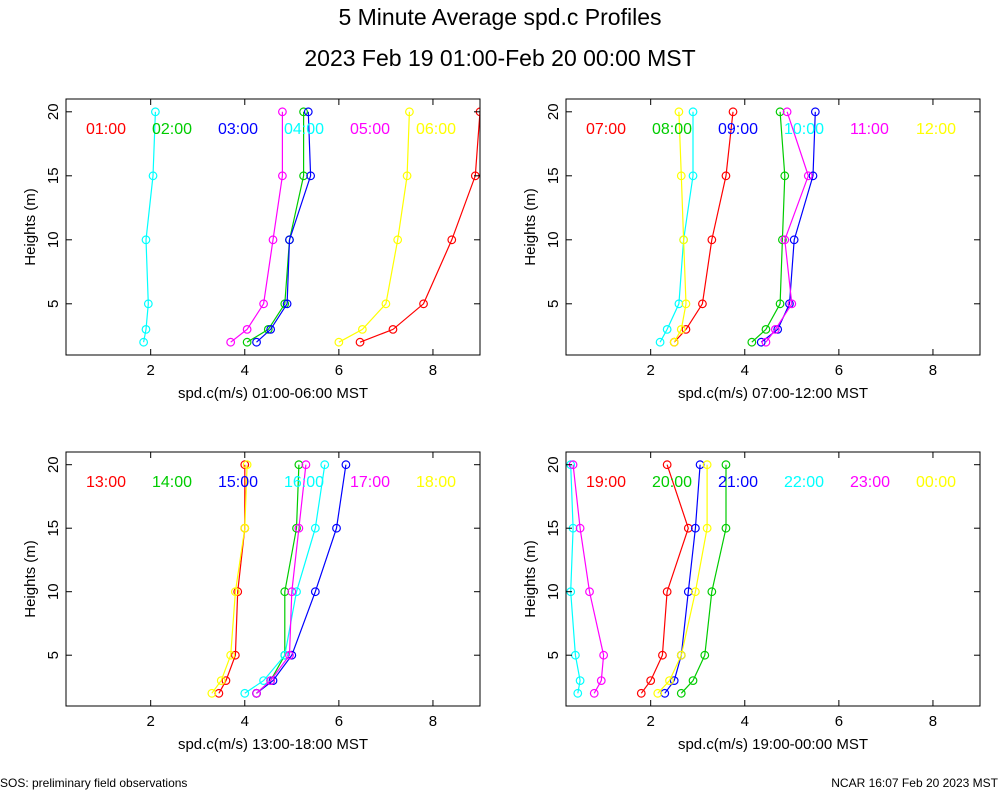  Describe the element at coordinates (936, 482) in the screenshot. I see `legend-entry: 00:00` at that location.